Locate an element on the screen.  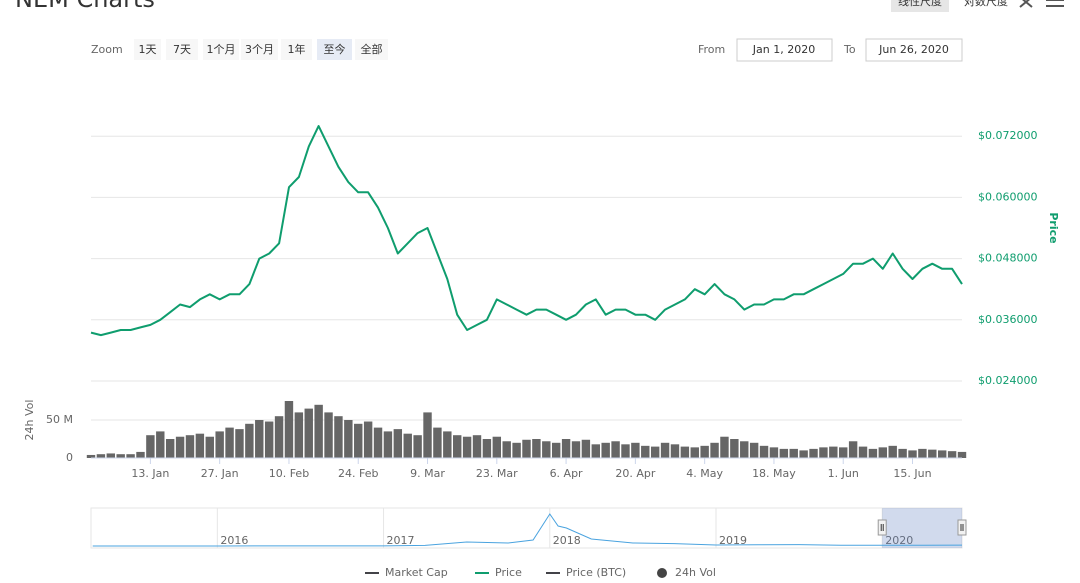
legend-label: Price (BTC) is located at coordinates (596, 572).